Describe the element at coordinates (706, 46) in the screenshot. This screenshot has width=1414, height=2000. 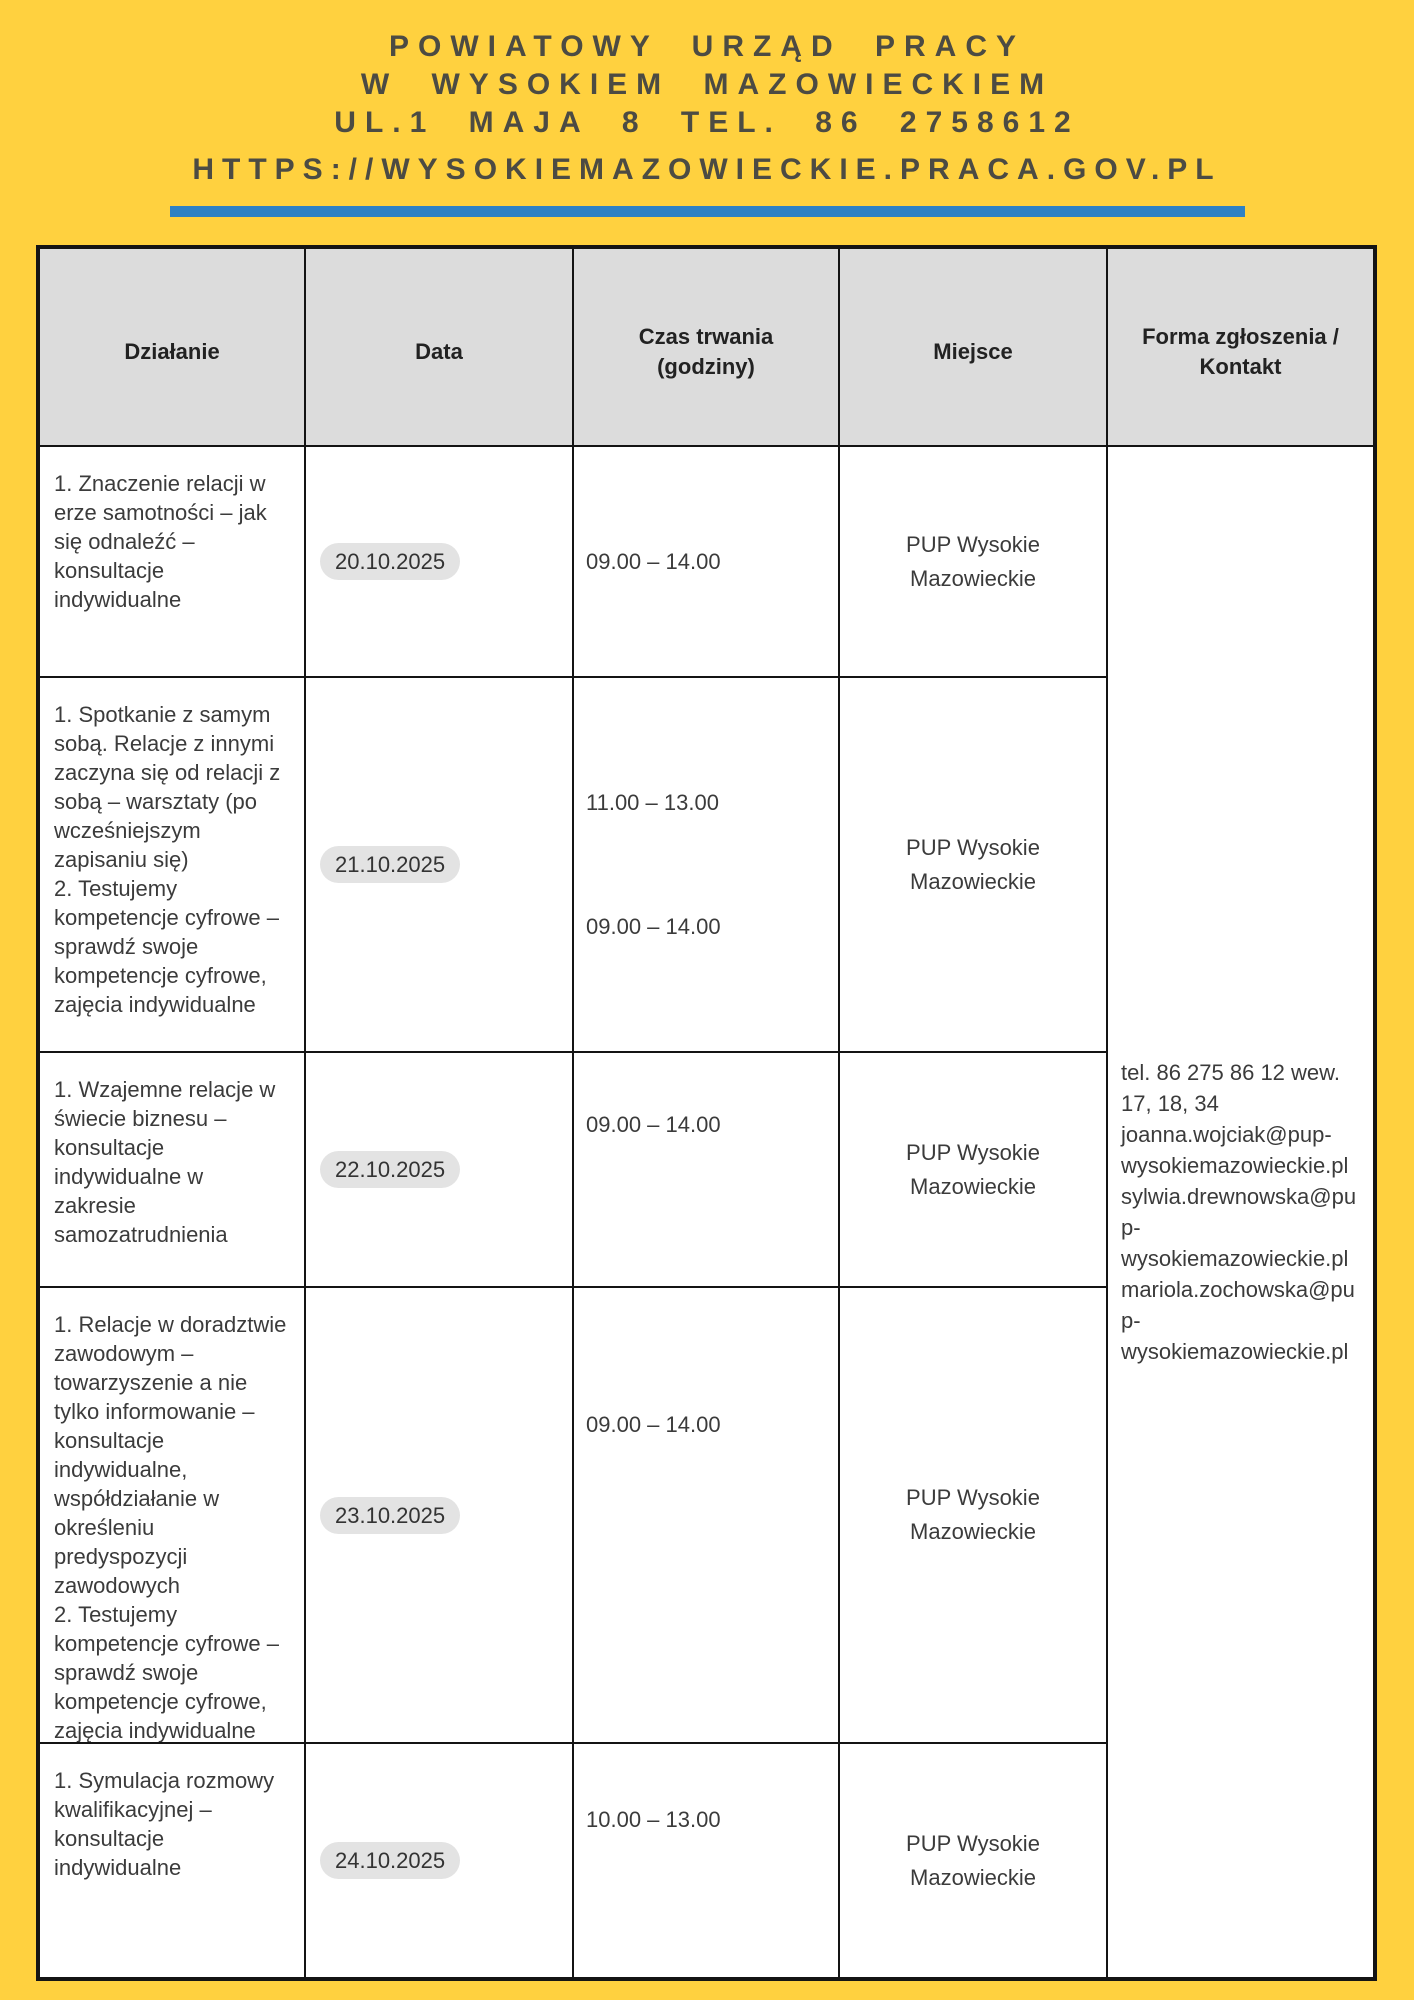
I see `org-name-line-1: POWIATOWY URZĄD PRACY` at that location.